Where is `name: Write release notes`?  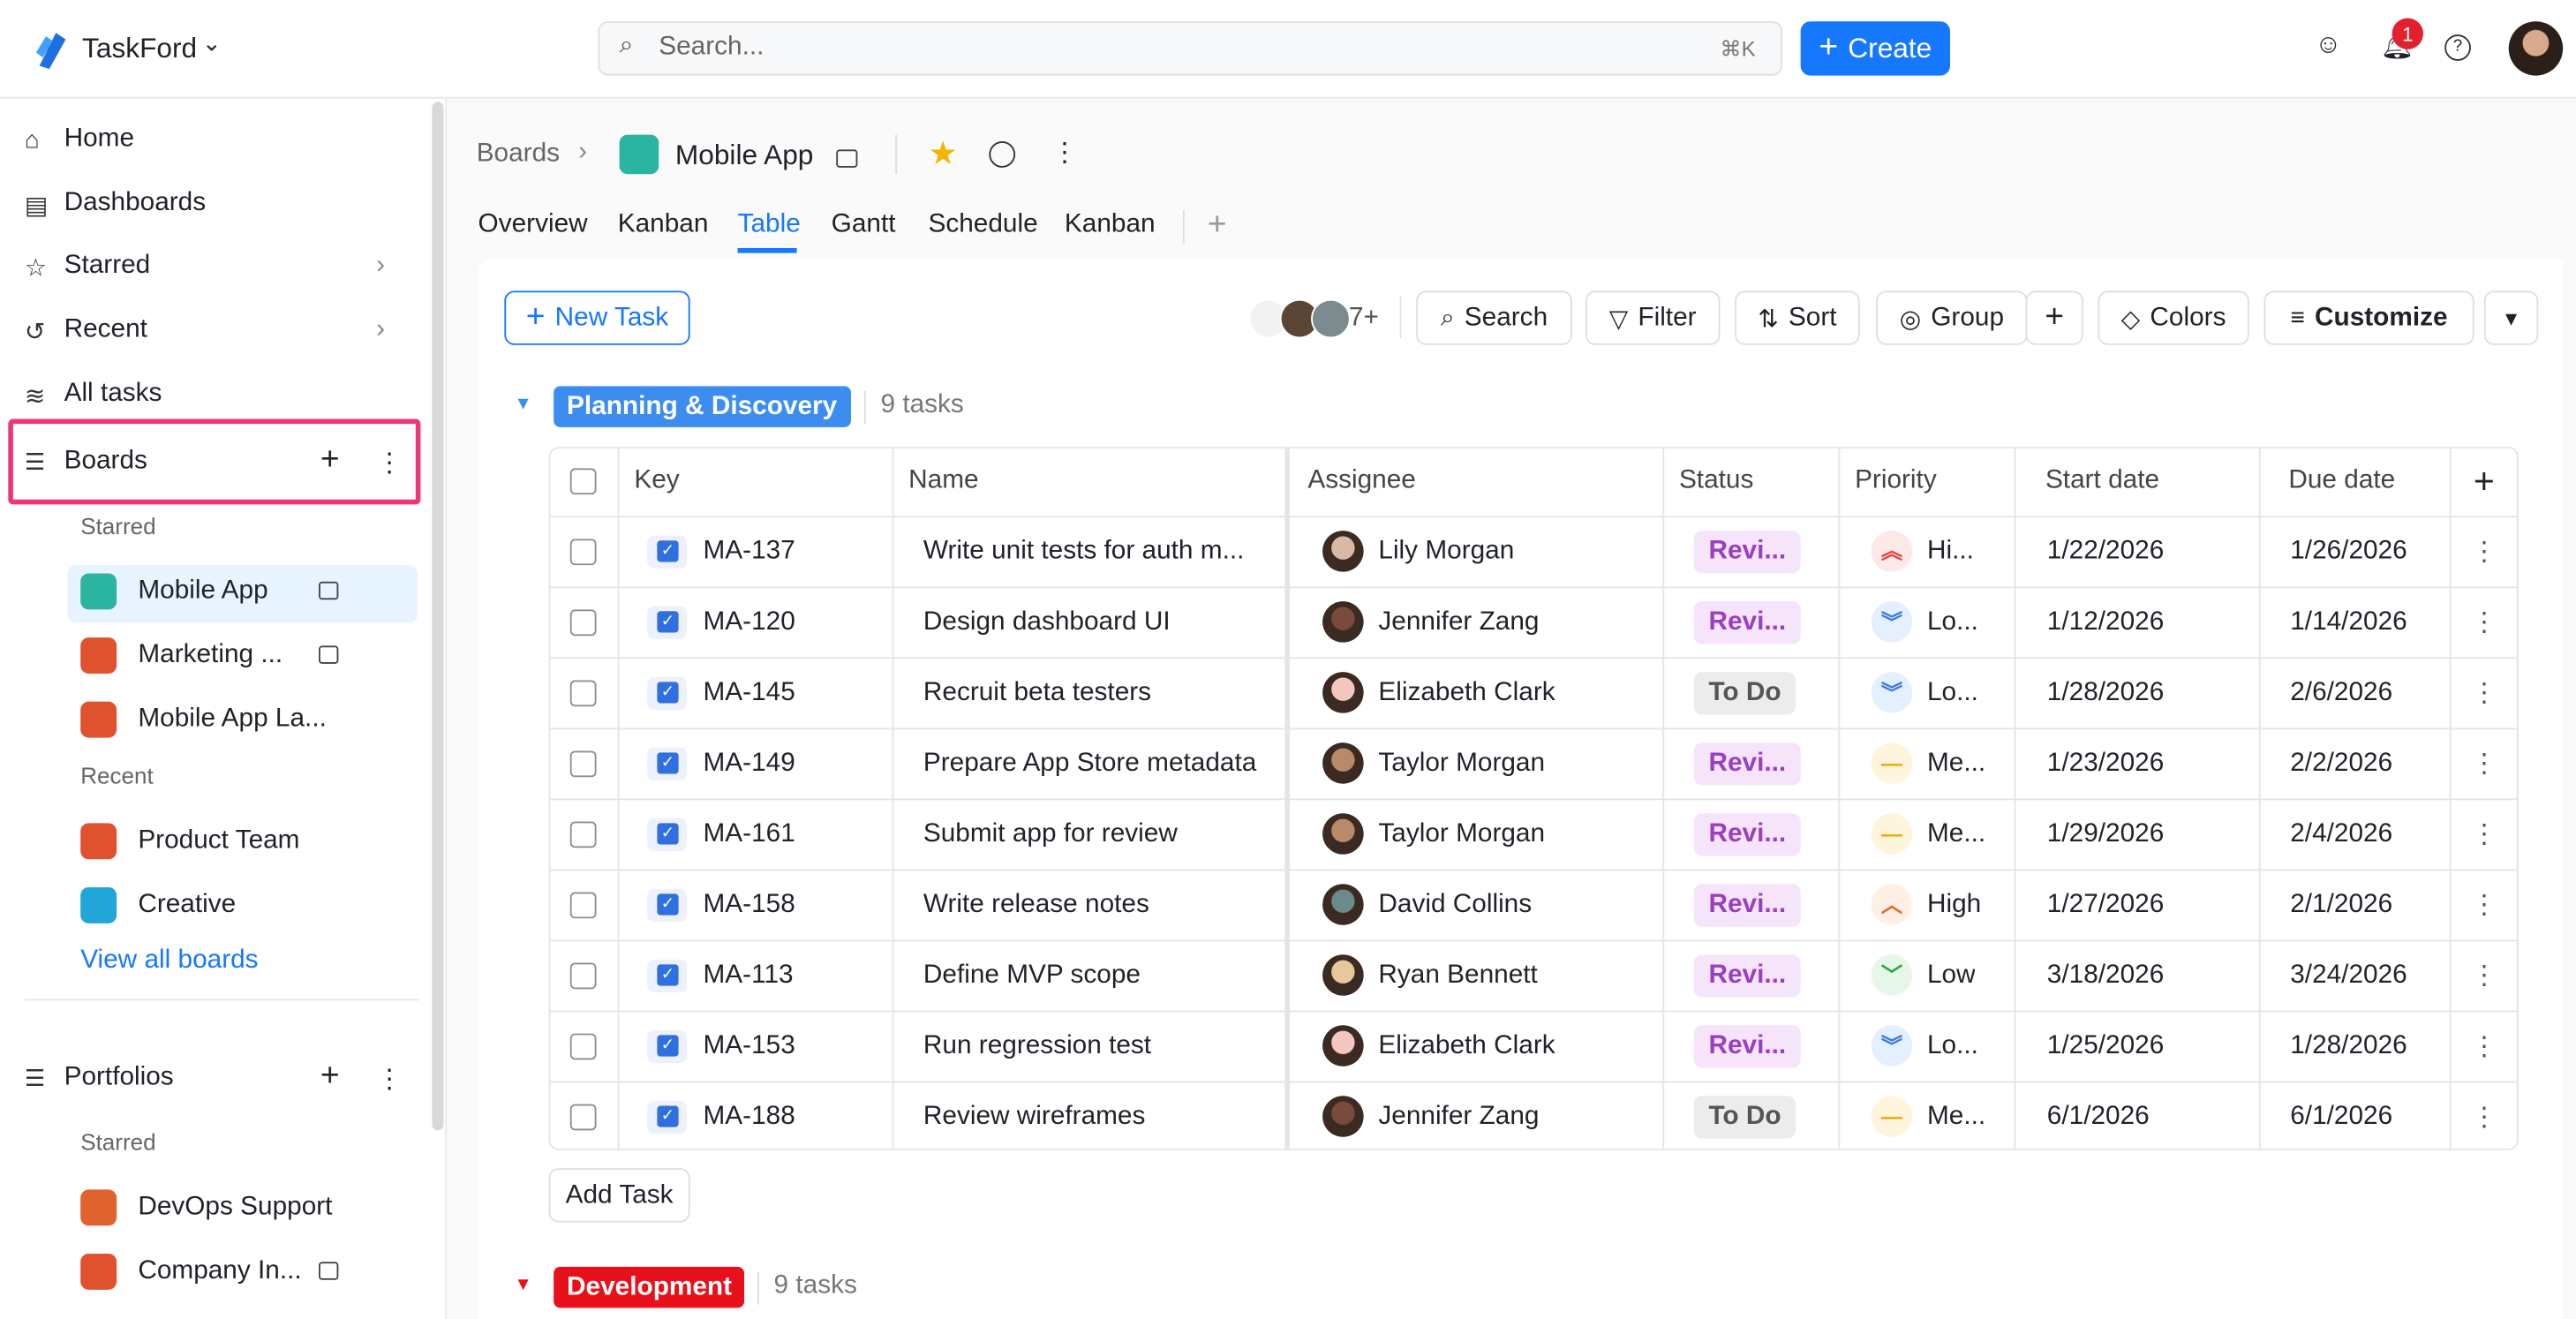 name: Write release notes is located at coordinates (1036, 903).